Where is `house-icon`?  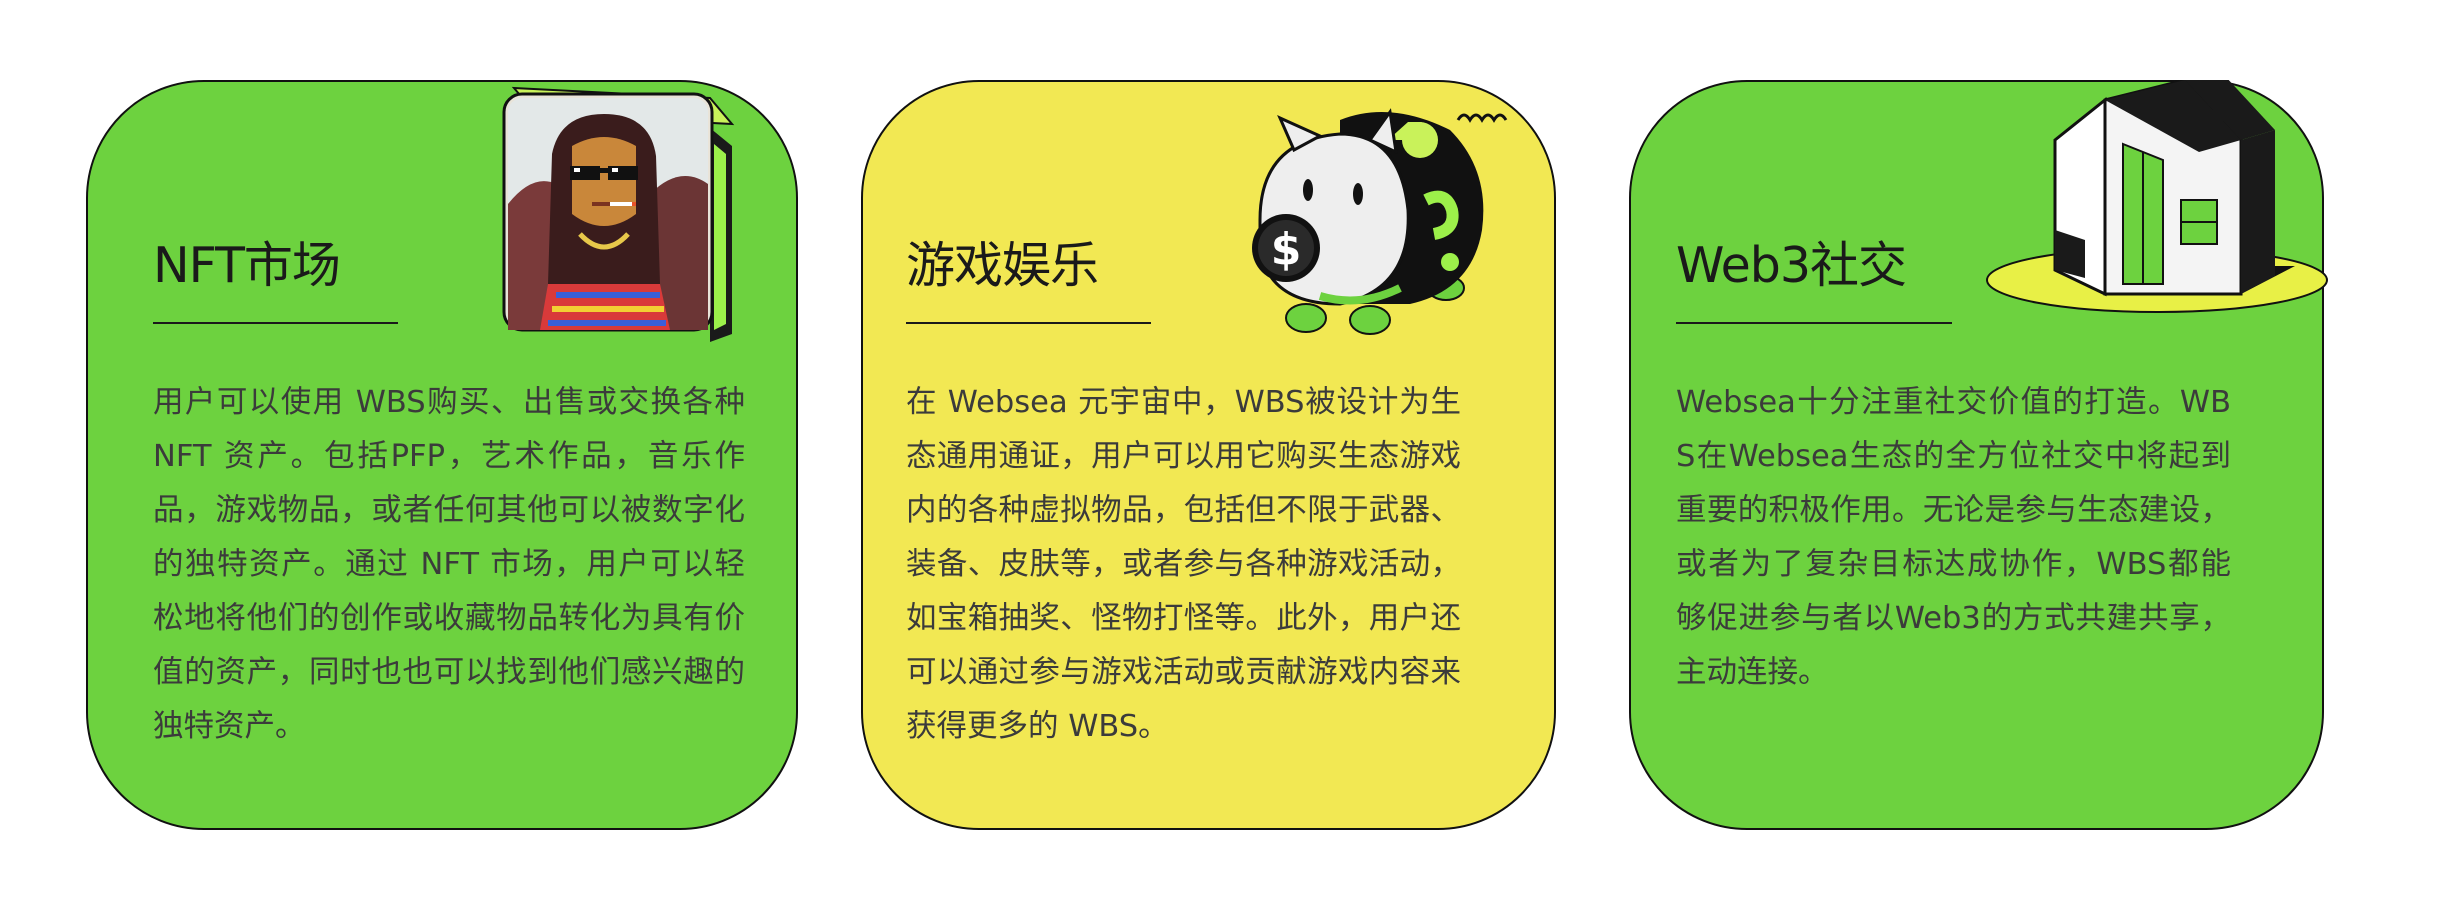
house-icon is located at coordinates (2157, 196).